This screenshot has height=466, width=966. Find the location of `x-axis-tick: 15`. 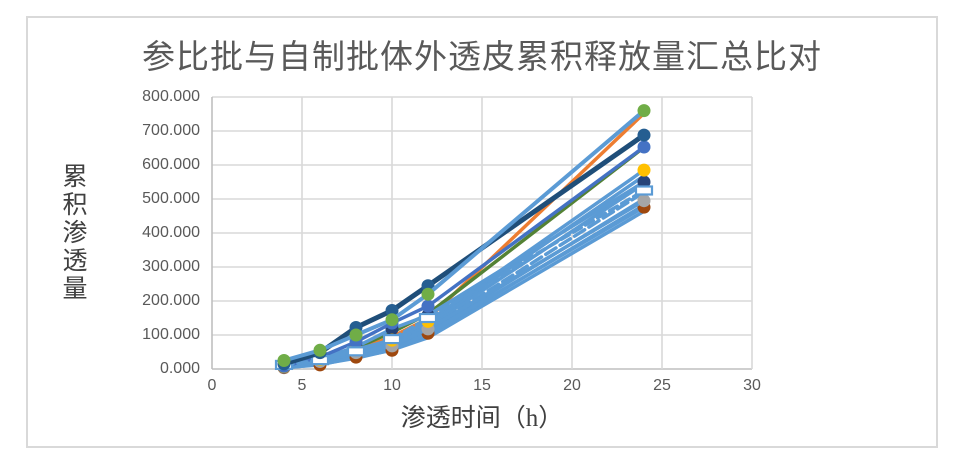

x-axis-tick: 15 is located at coordinates (482, 385).